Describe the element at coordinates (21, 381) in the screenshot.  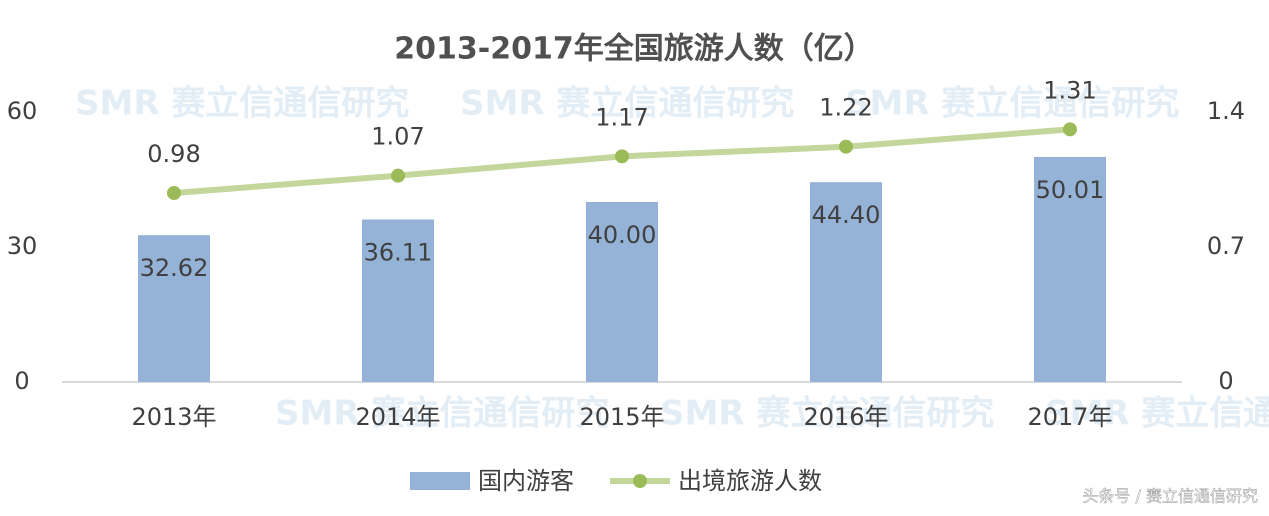
I see `y-tick-label: 0` at that location.